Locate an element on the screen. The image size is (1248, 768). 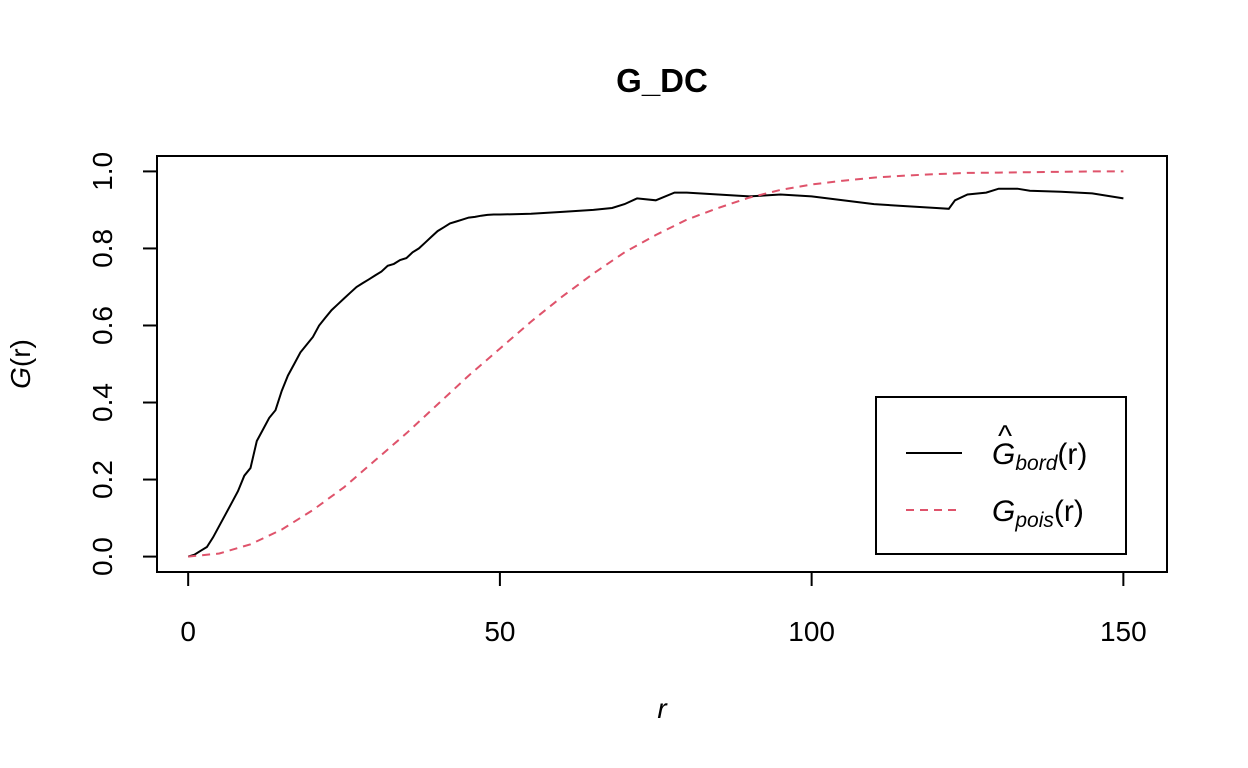
legend-main-1: G is located at coordinates (1003, 511).